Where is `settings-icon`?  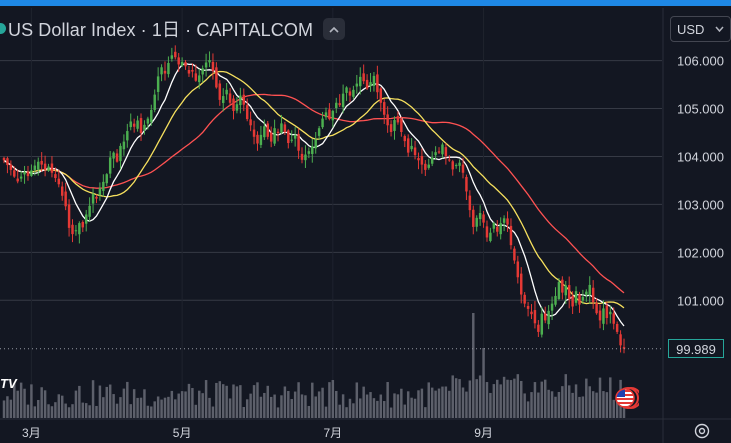
settings-icon is located at coordinates (702, 431).